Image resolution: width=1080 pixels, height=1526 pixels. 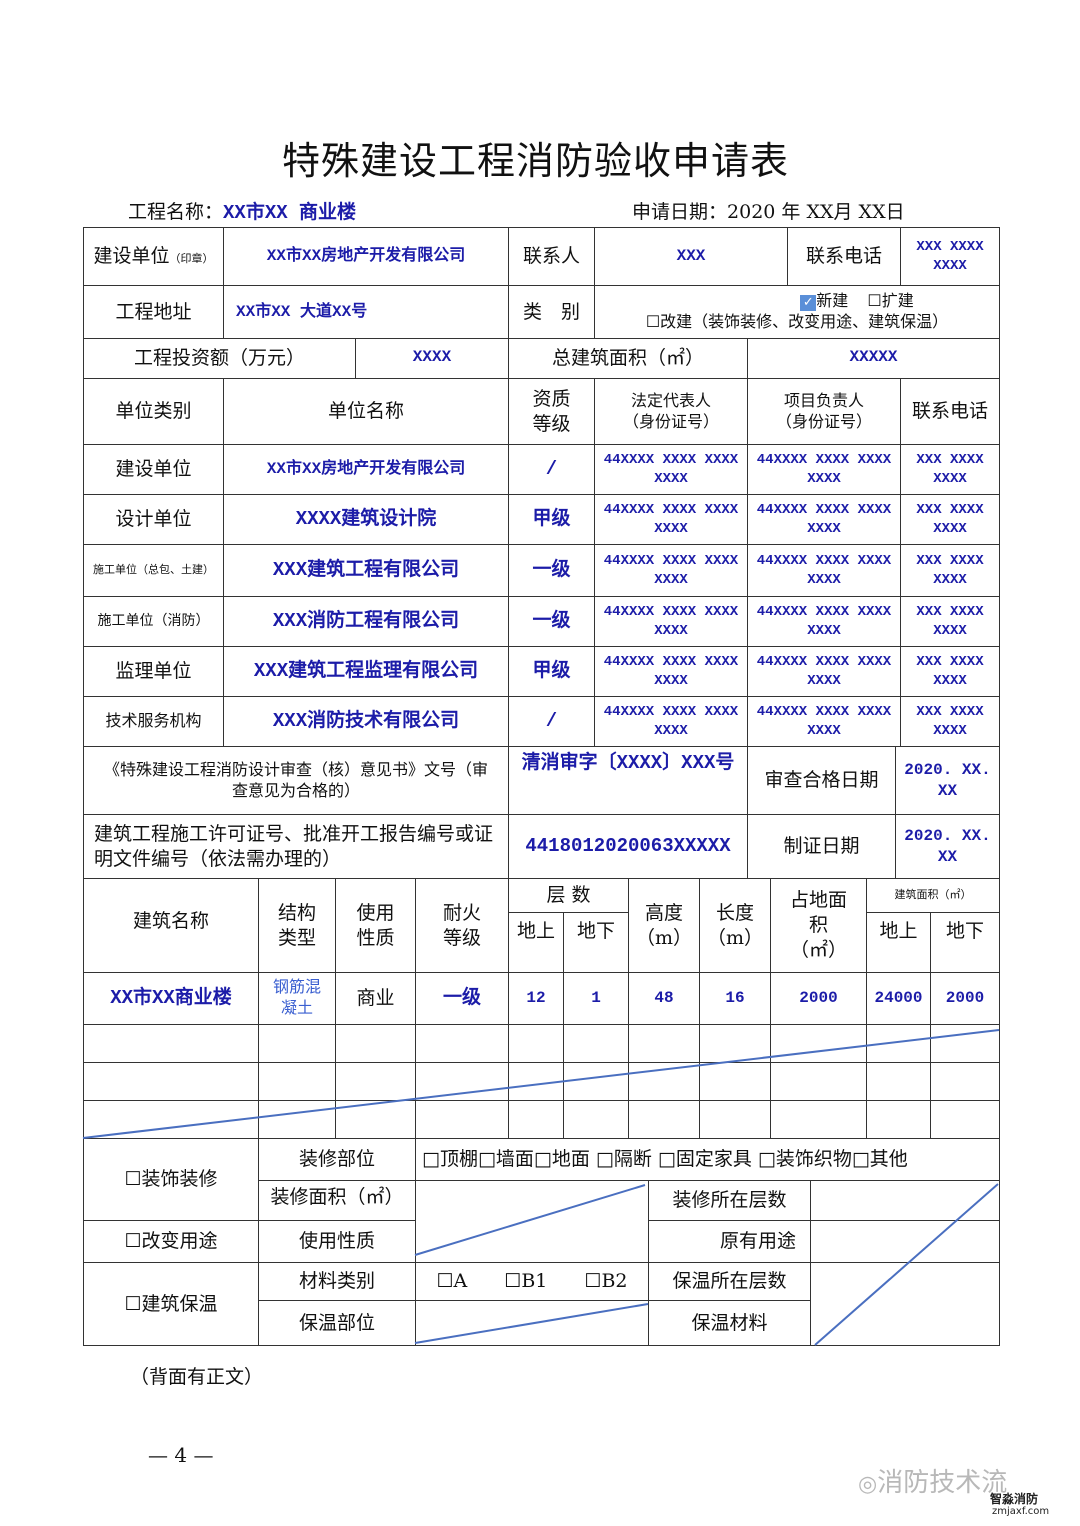 What do you see at coordinates (653, 321) in the screenshot?
I see `checkbox-rebuild: ☐` at bounding box center [653, 321].